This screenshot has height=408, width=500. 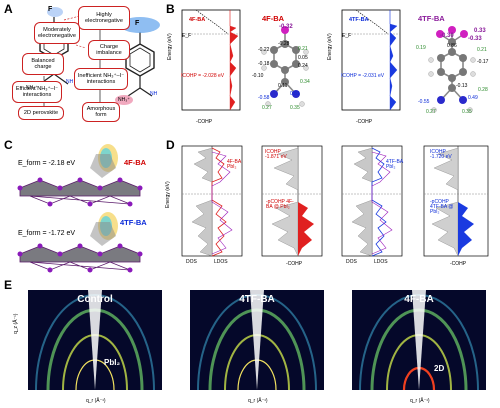 What do you see at coordinates (168, 194) in the screenshot?
I see `d-energy-label: Energy (eV)` at bounding box center [168, 194].